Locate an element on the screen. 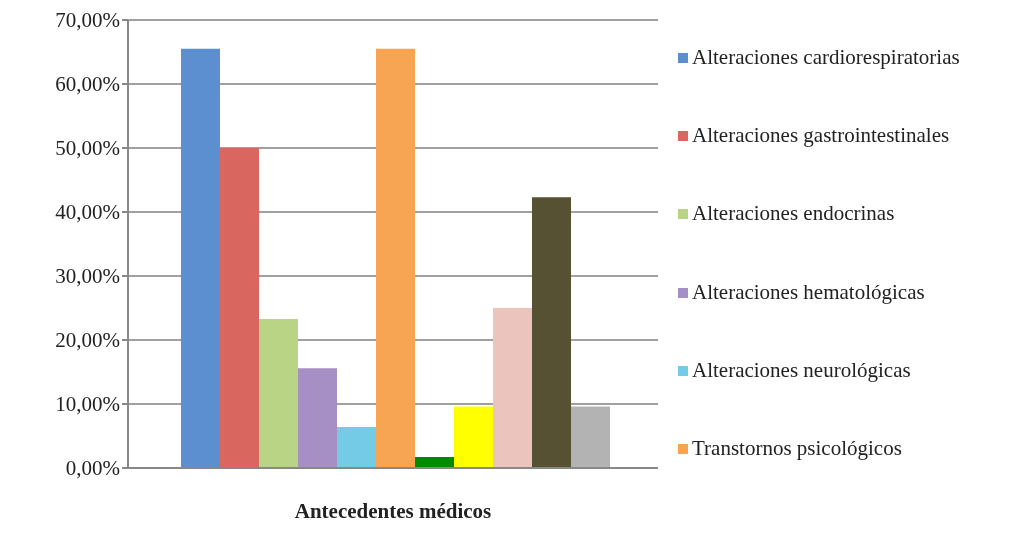 The height and width of the screenshot is (537, 1029). y-tick-label: 20,00% is located at coordinates (87, 340).